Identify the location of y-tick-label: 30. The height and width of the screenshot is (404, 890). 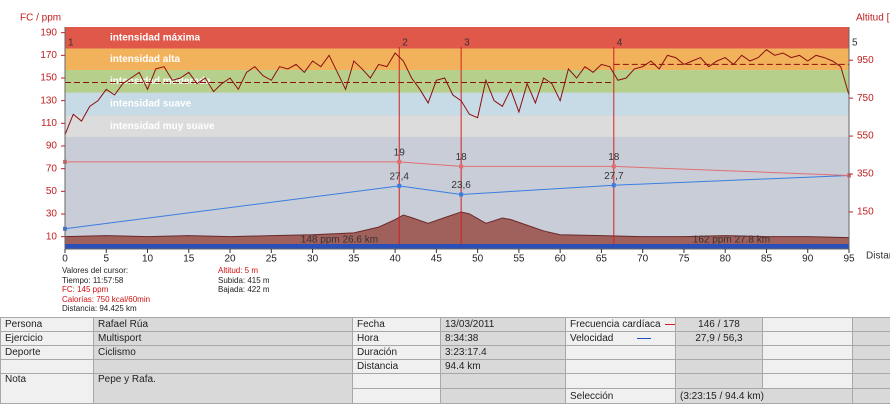
(52, 214).